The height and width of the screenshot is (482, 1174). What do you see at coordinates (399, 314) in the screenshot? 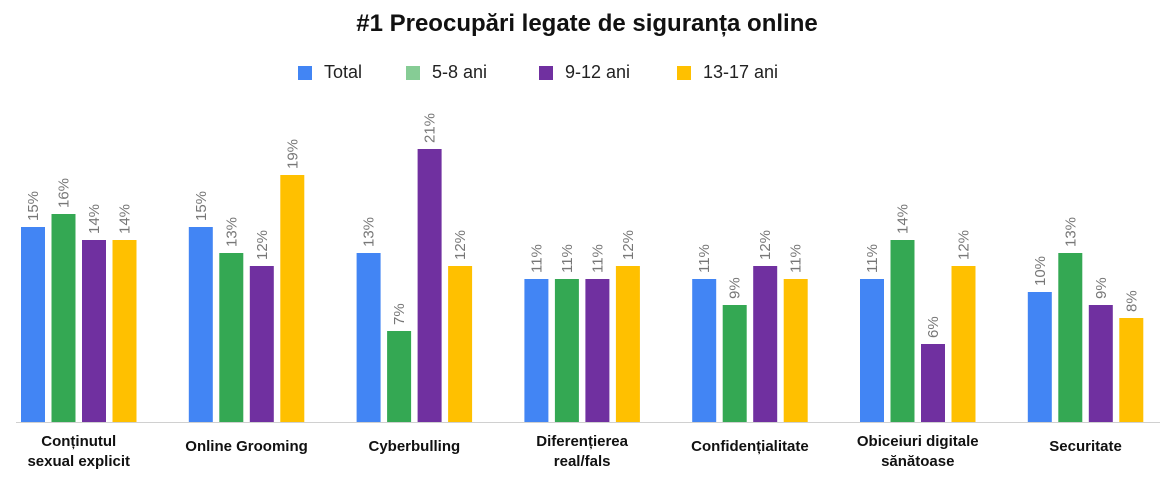
I see `data-label: 7%` at bounding box center [399, 314].